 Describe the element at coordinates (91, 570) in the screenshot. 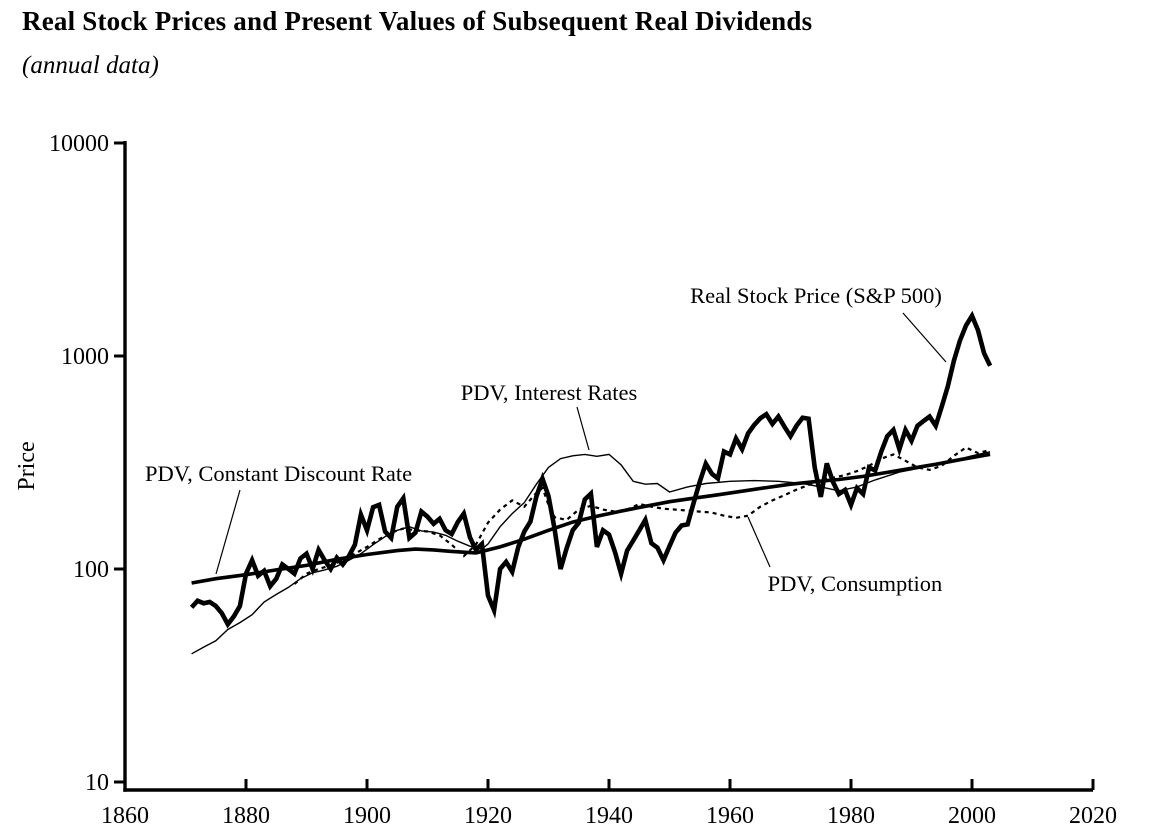

I see `y-tick-label: 100` at that location.